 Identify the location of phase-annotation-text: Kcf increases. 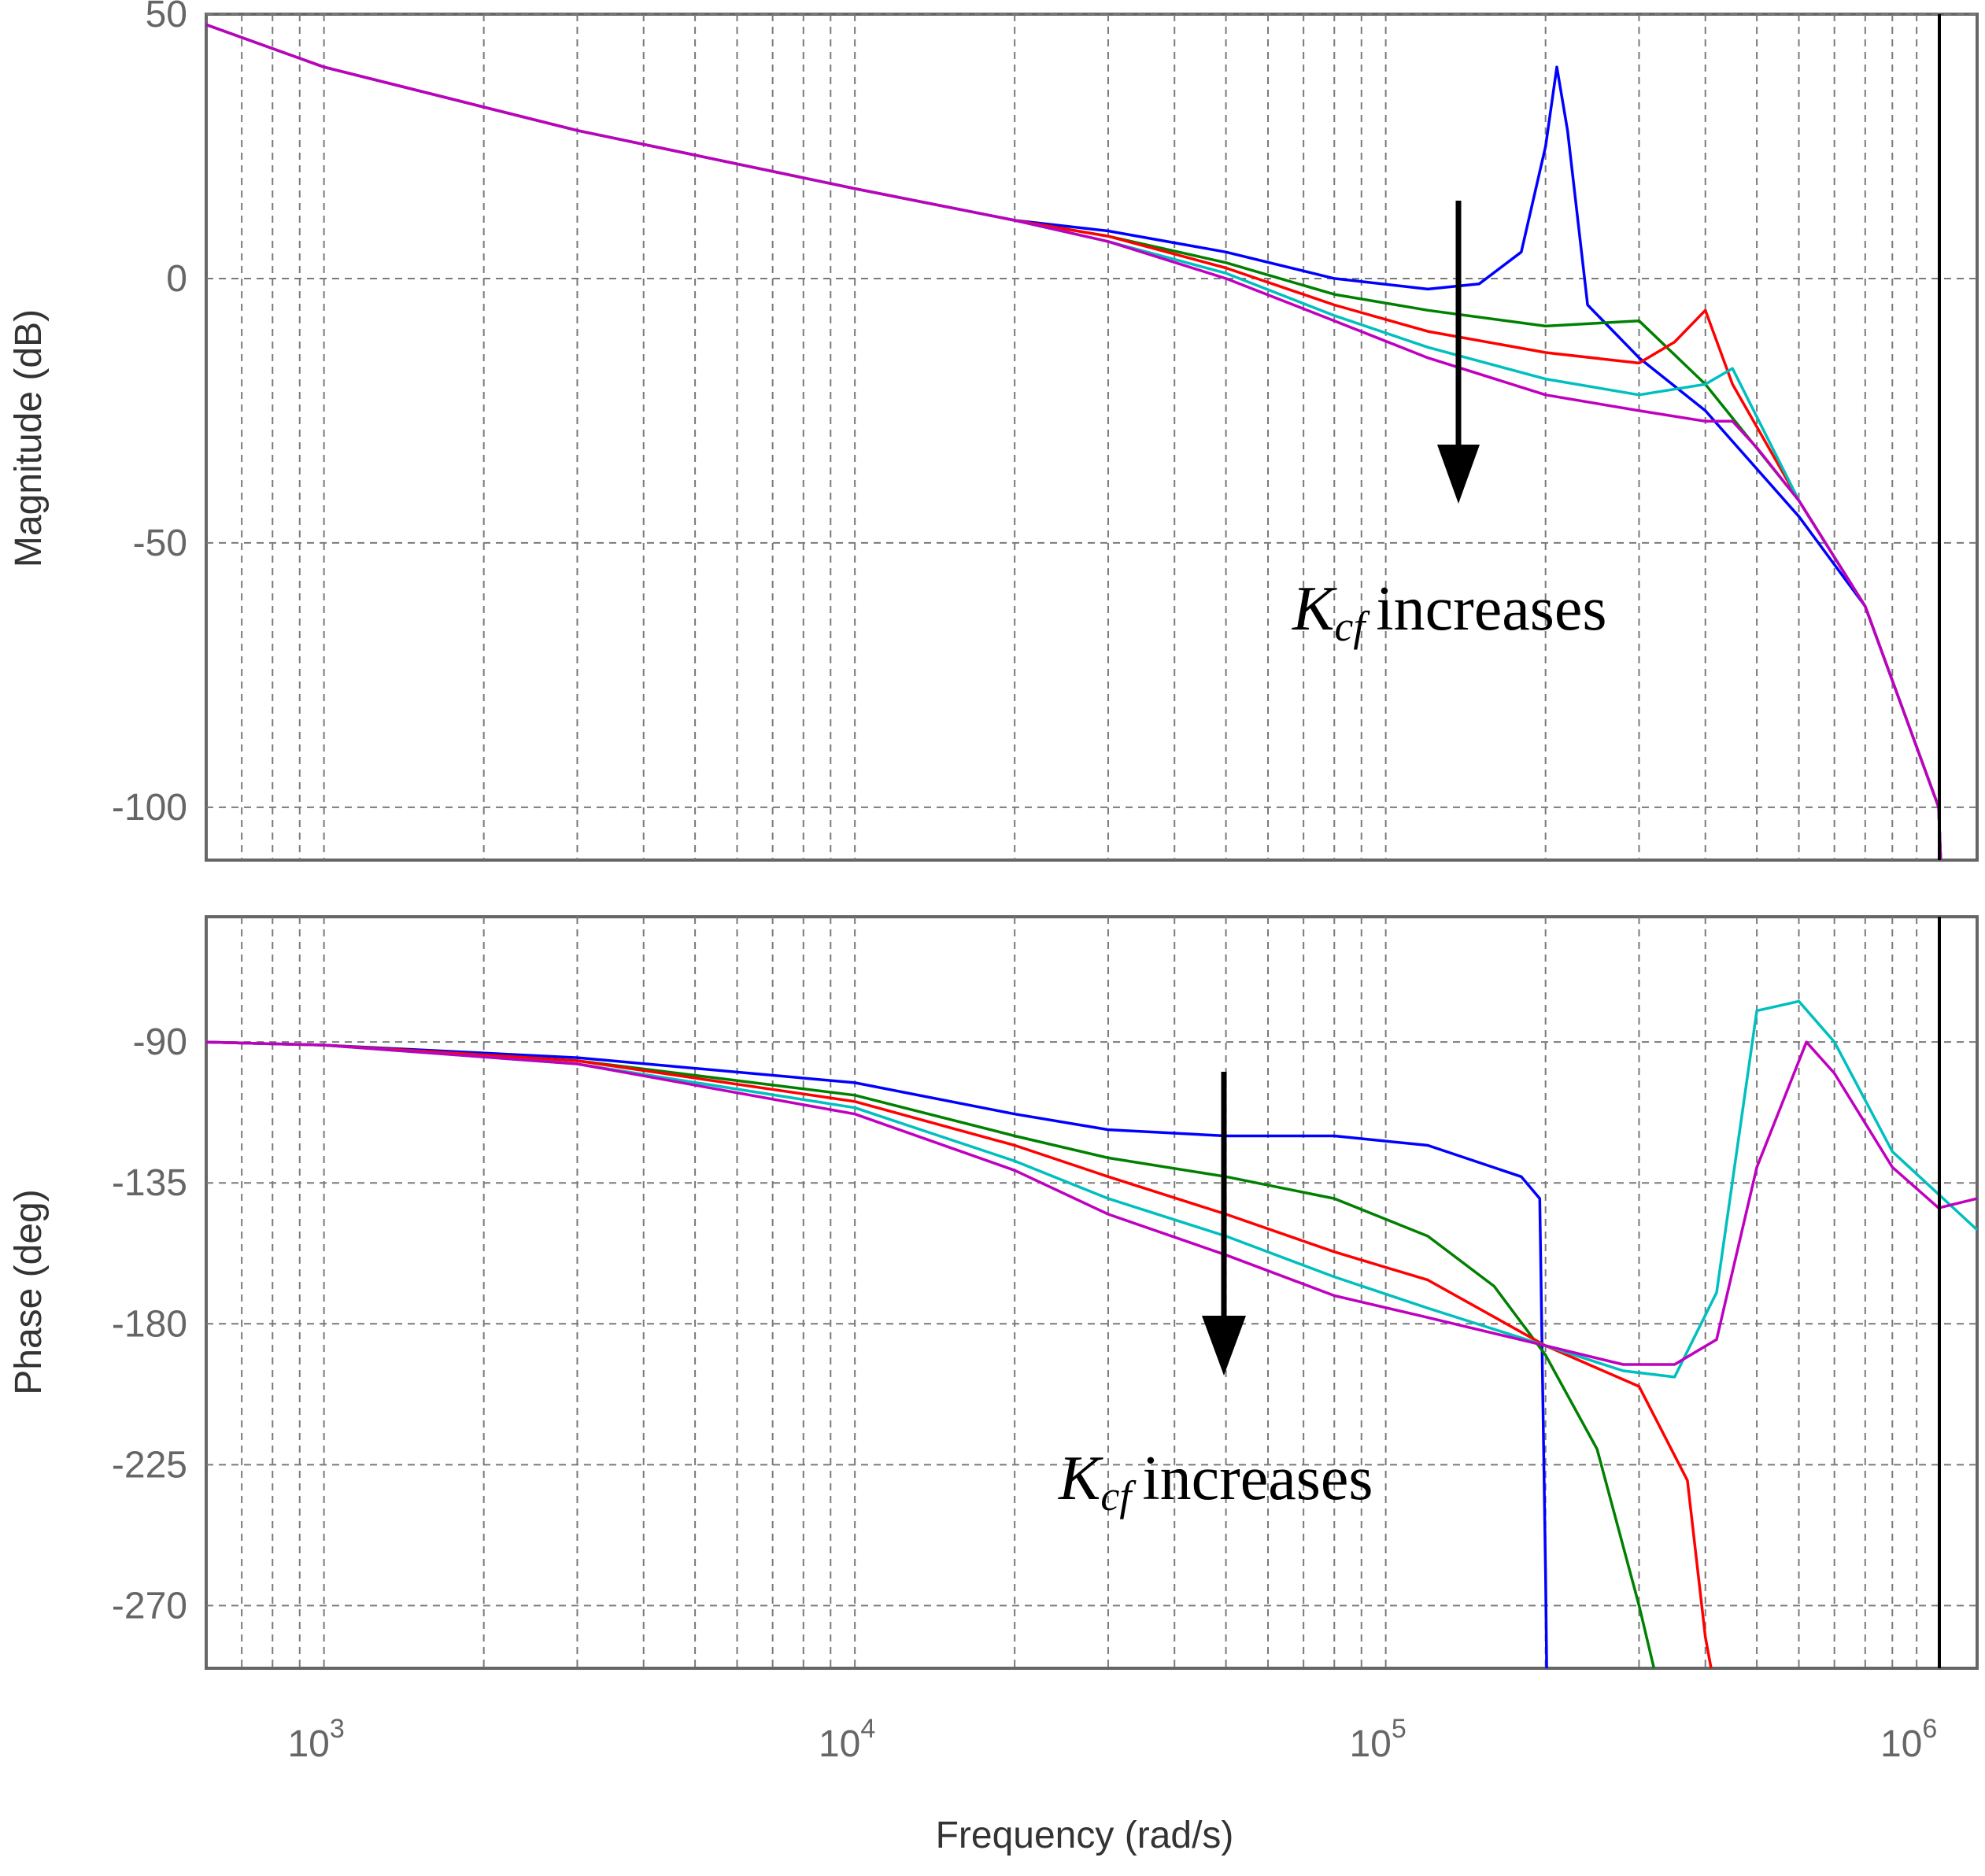
(1215, 1482).